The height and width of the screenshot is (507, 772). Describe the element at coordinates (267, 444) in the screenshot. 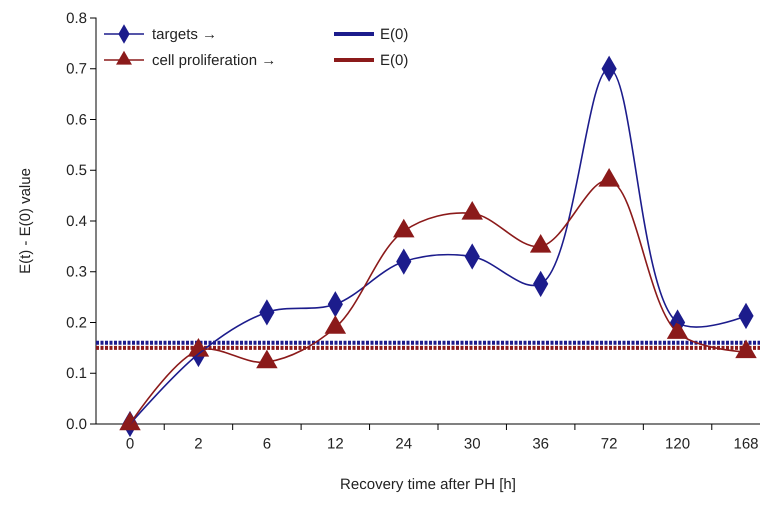

I see `x-tick-label: 6` at that location.